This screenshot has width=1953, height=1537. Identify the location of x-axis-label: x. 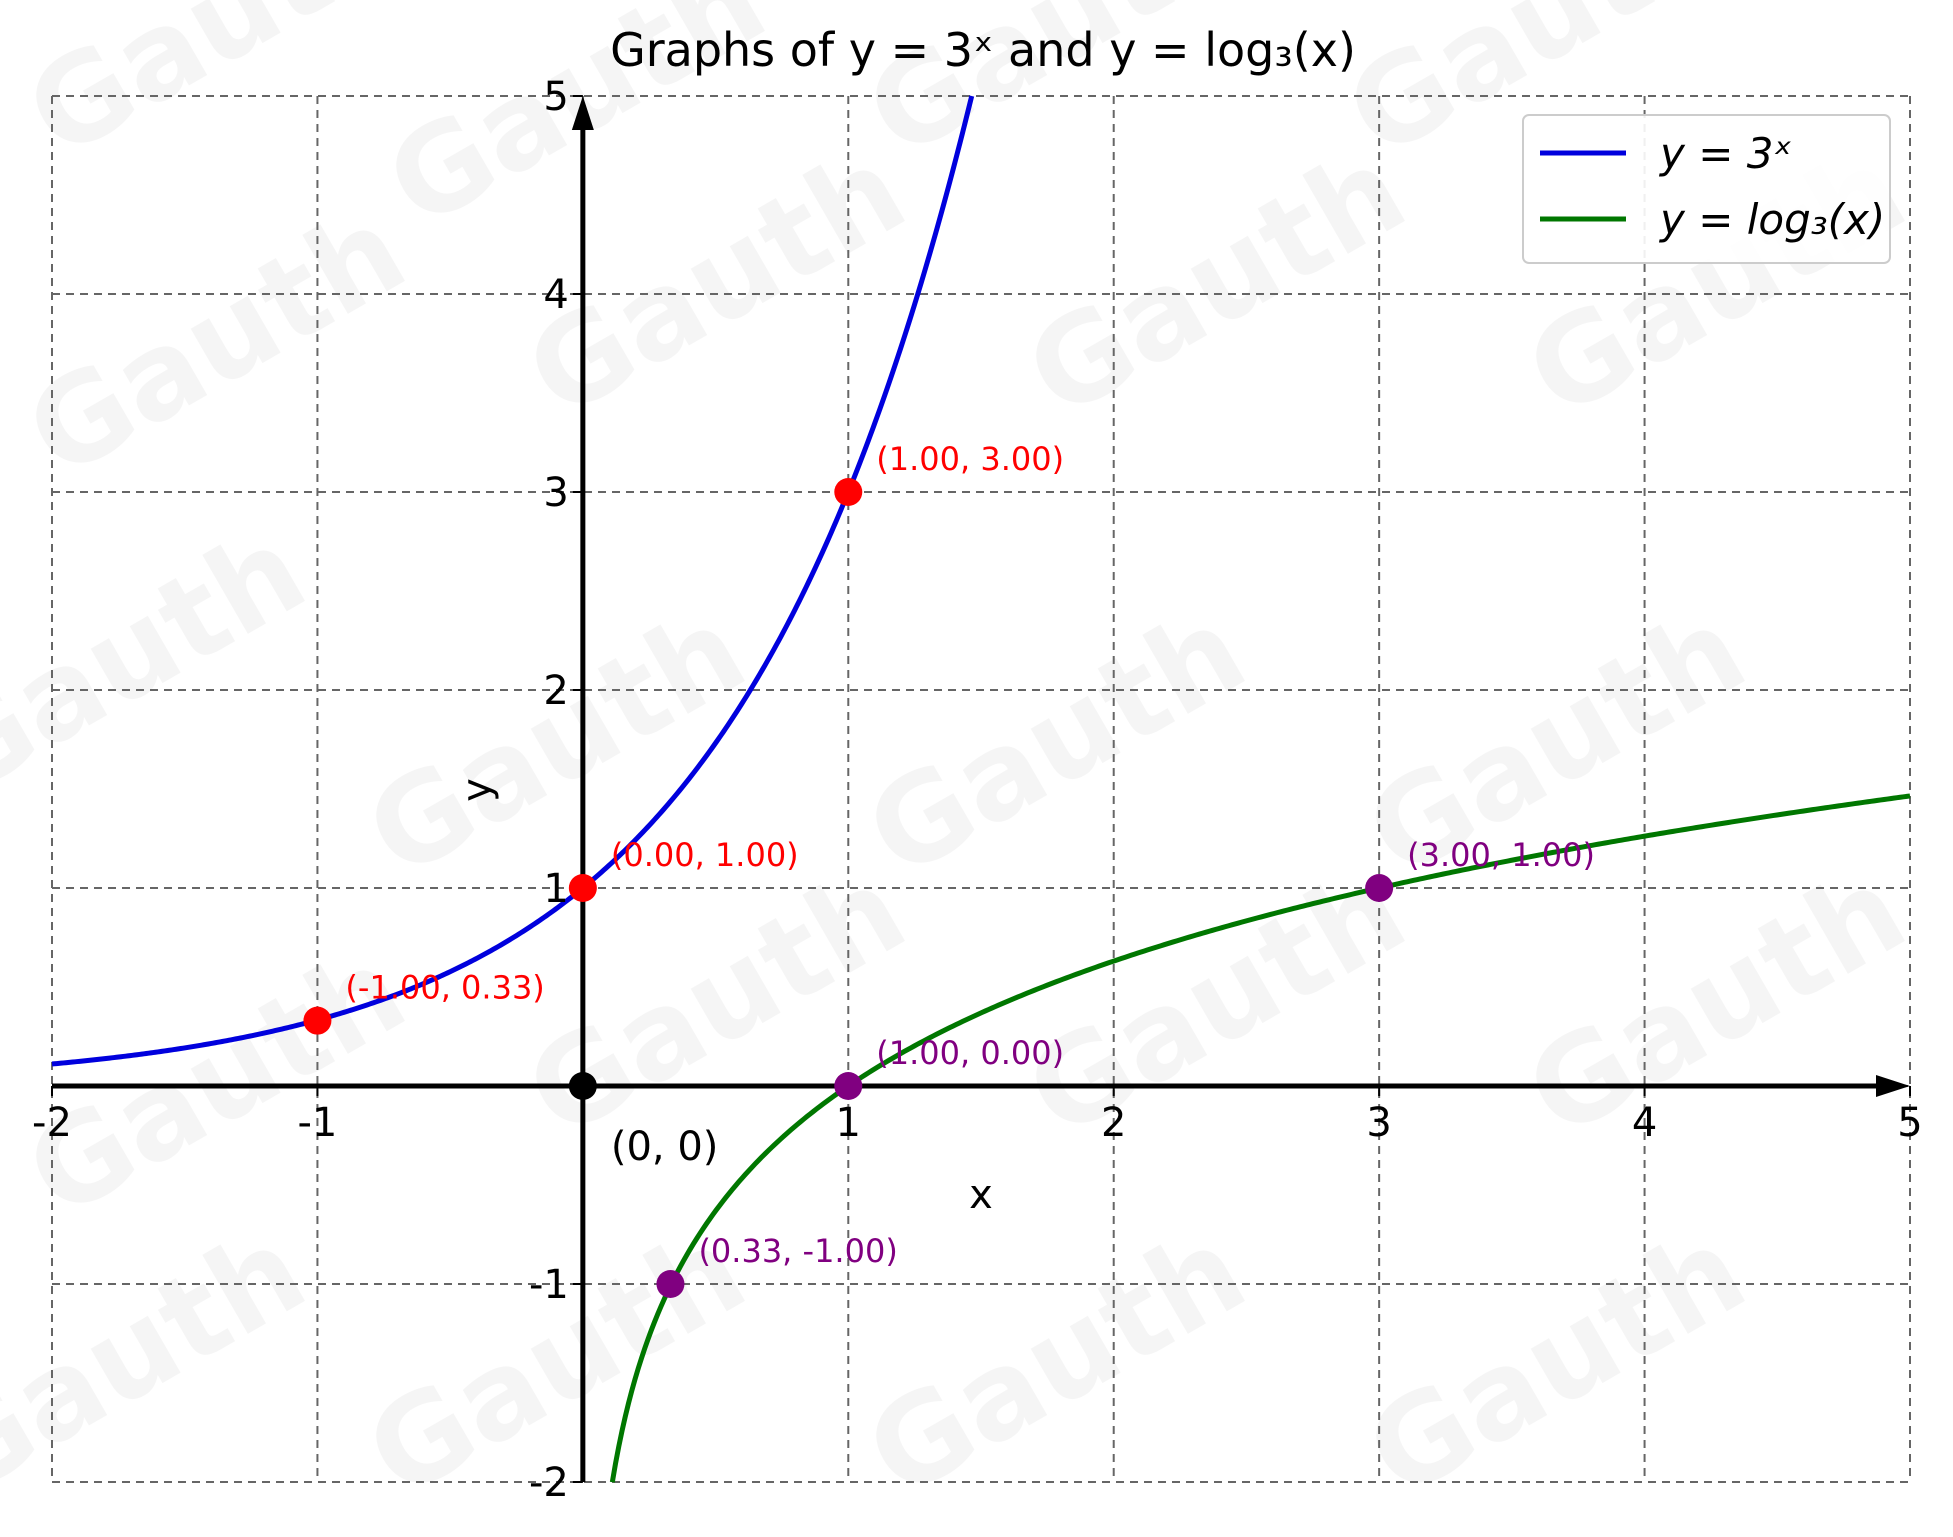
(981, 1195).